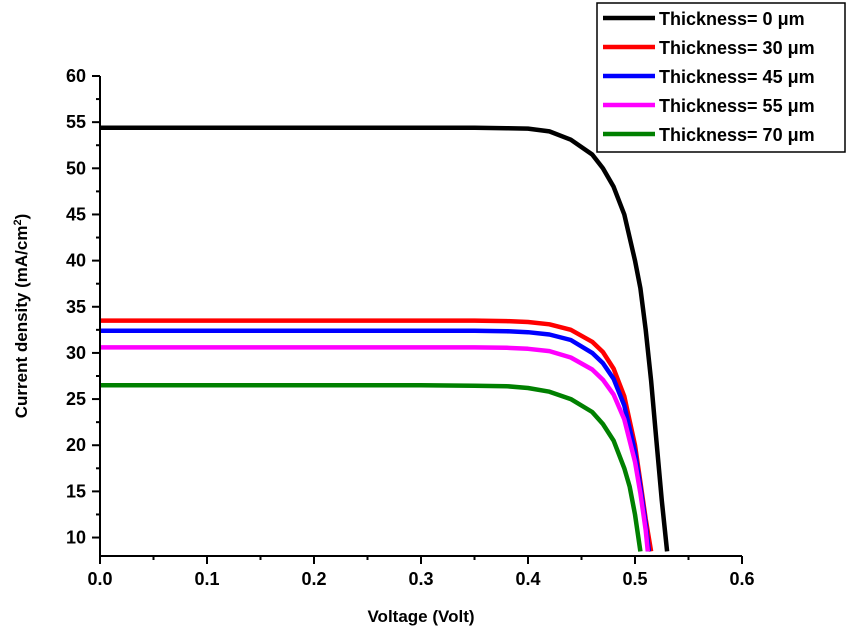  Describe the element at coordinates (737, 135) in the screenshot. I see `legend-label-4: Thickness= 70 μm` at that location.